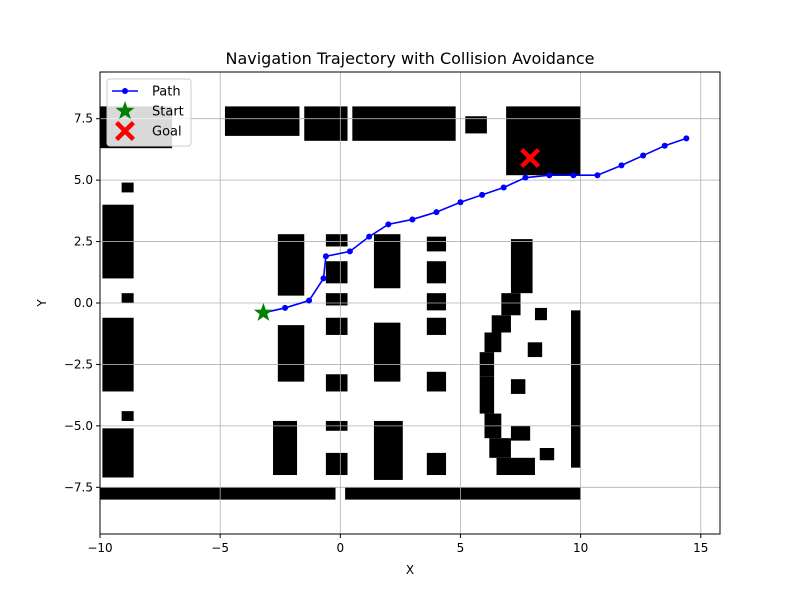 This screenshot has width=800, height=600. Describe the element at coordinates (340, 548) in the screenshot. I see `x-tick-label: 0` at that location.